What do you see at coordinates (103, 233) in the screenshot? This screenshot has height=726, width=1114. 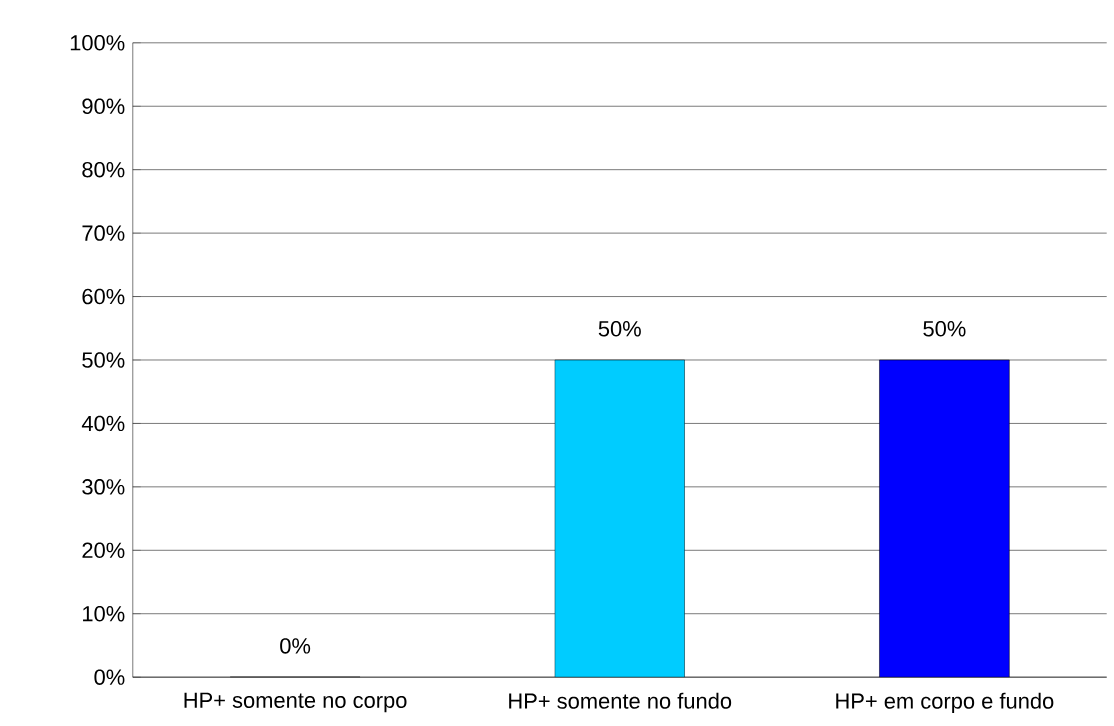 I see `y-tick-label: 70%` at bounding box center [103, 233].